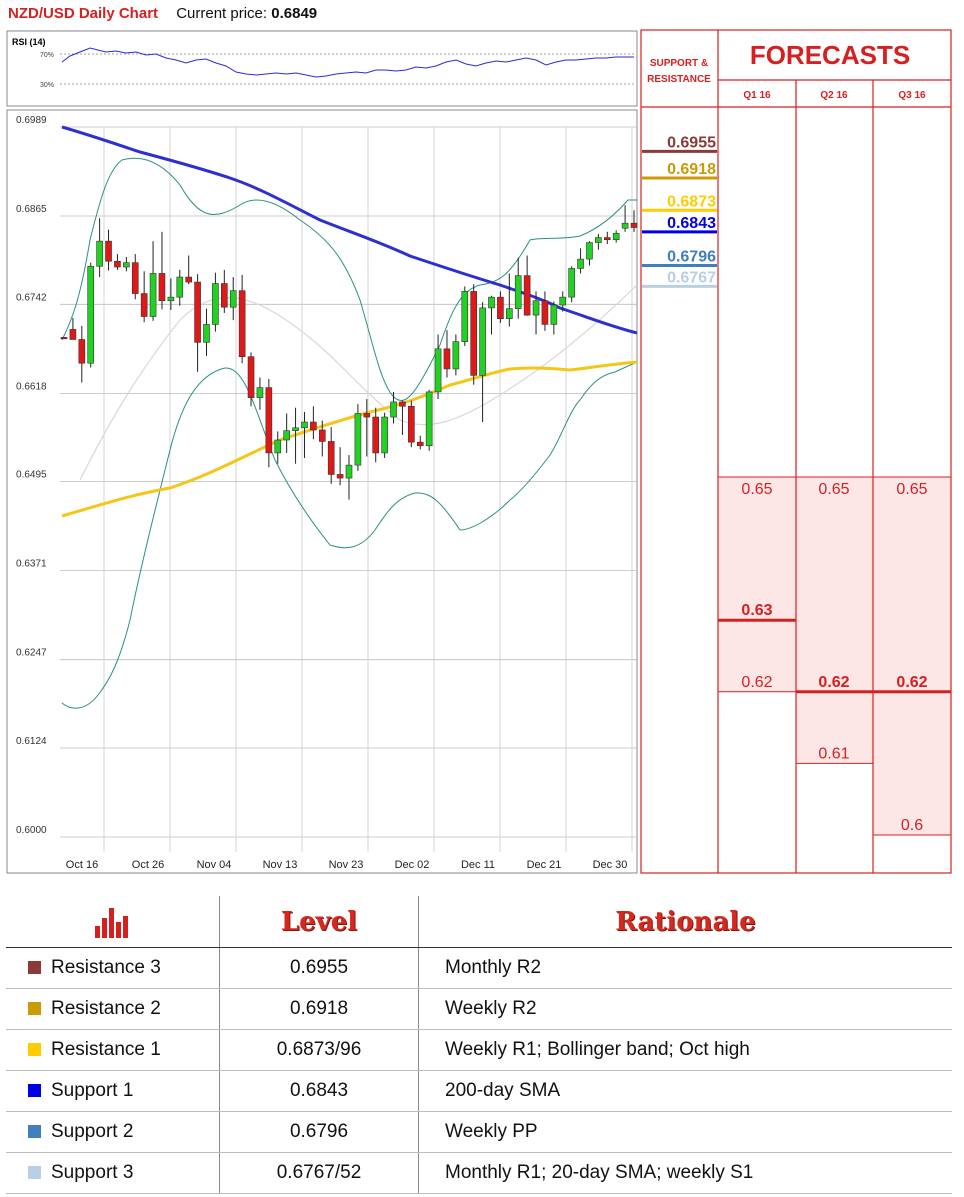 The height and width of the screenshot is (1197, 964). What do you see at coordinates (912, 95) in the screenshot?
I see `forecast-column-header: Q3 16` at bounding box center [912, 95].